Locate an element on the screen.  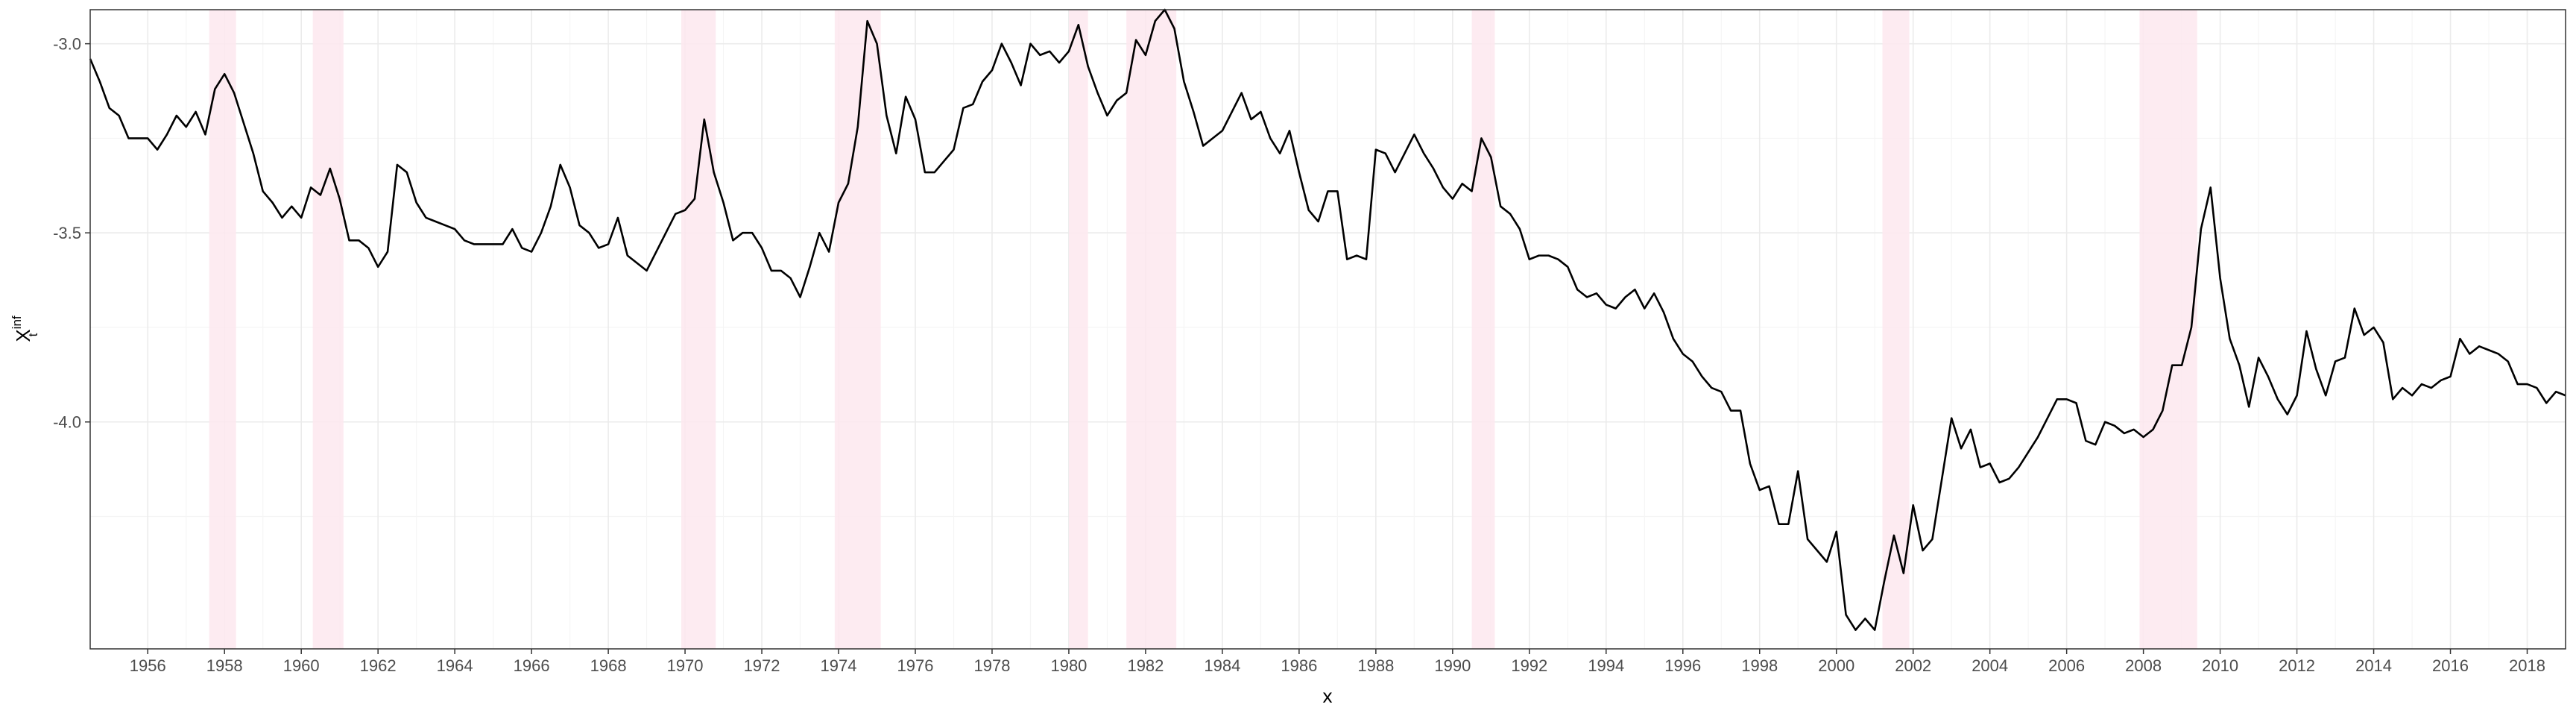
x-tick-label: 1956 is located at coordinates (148, 665).